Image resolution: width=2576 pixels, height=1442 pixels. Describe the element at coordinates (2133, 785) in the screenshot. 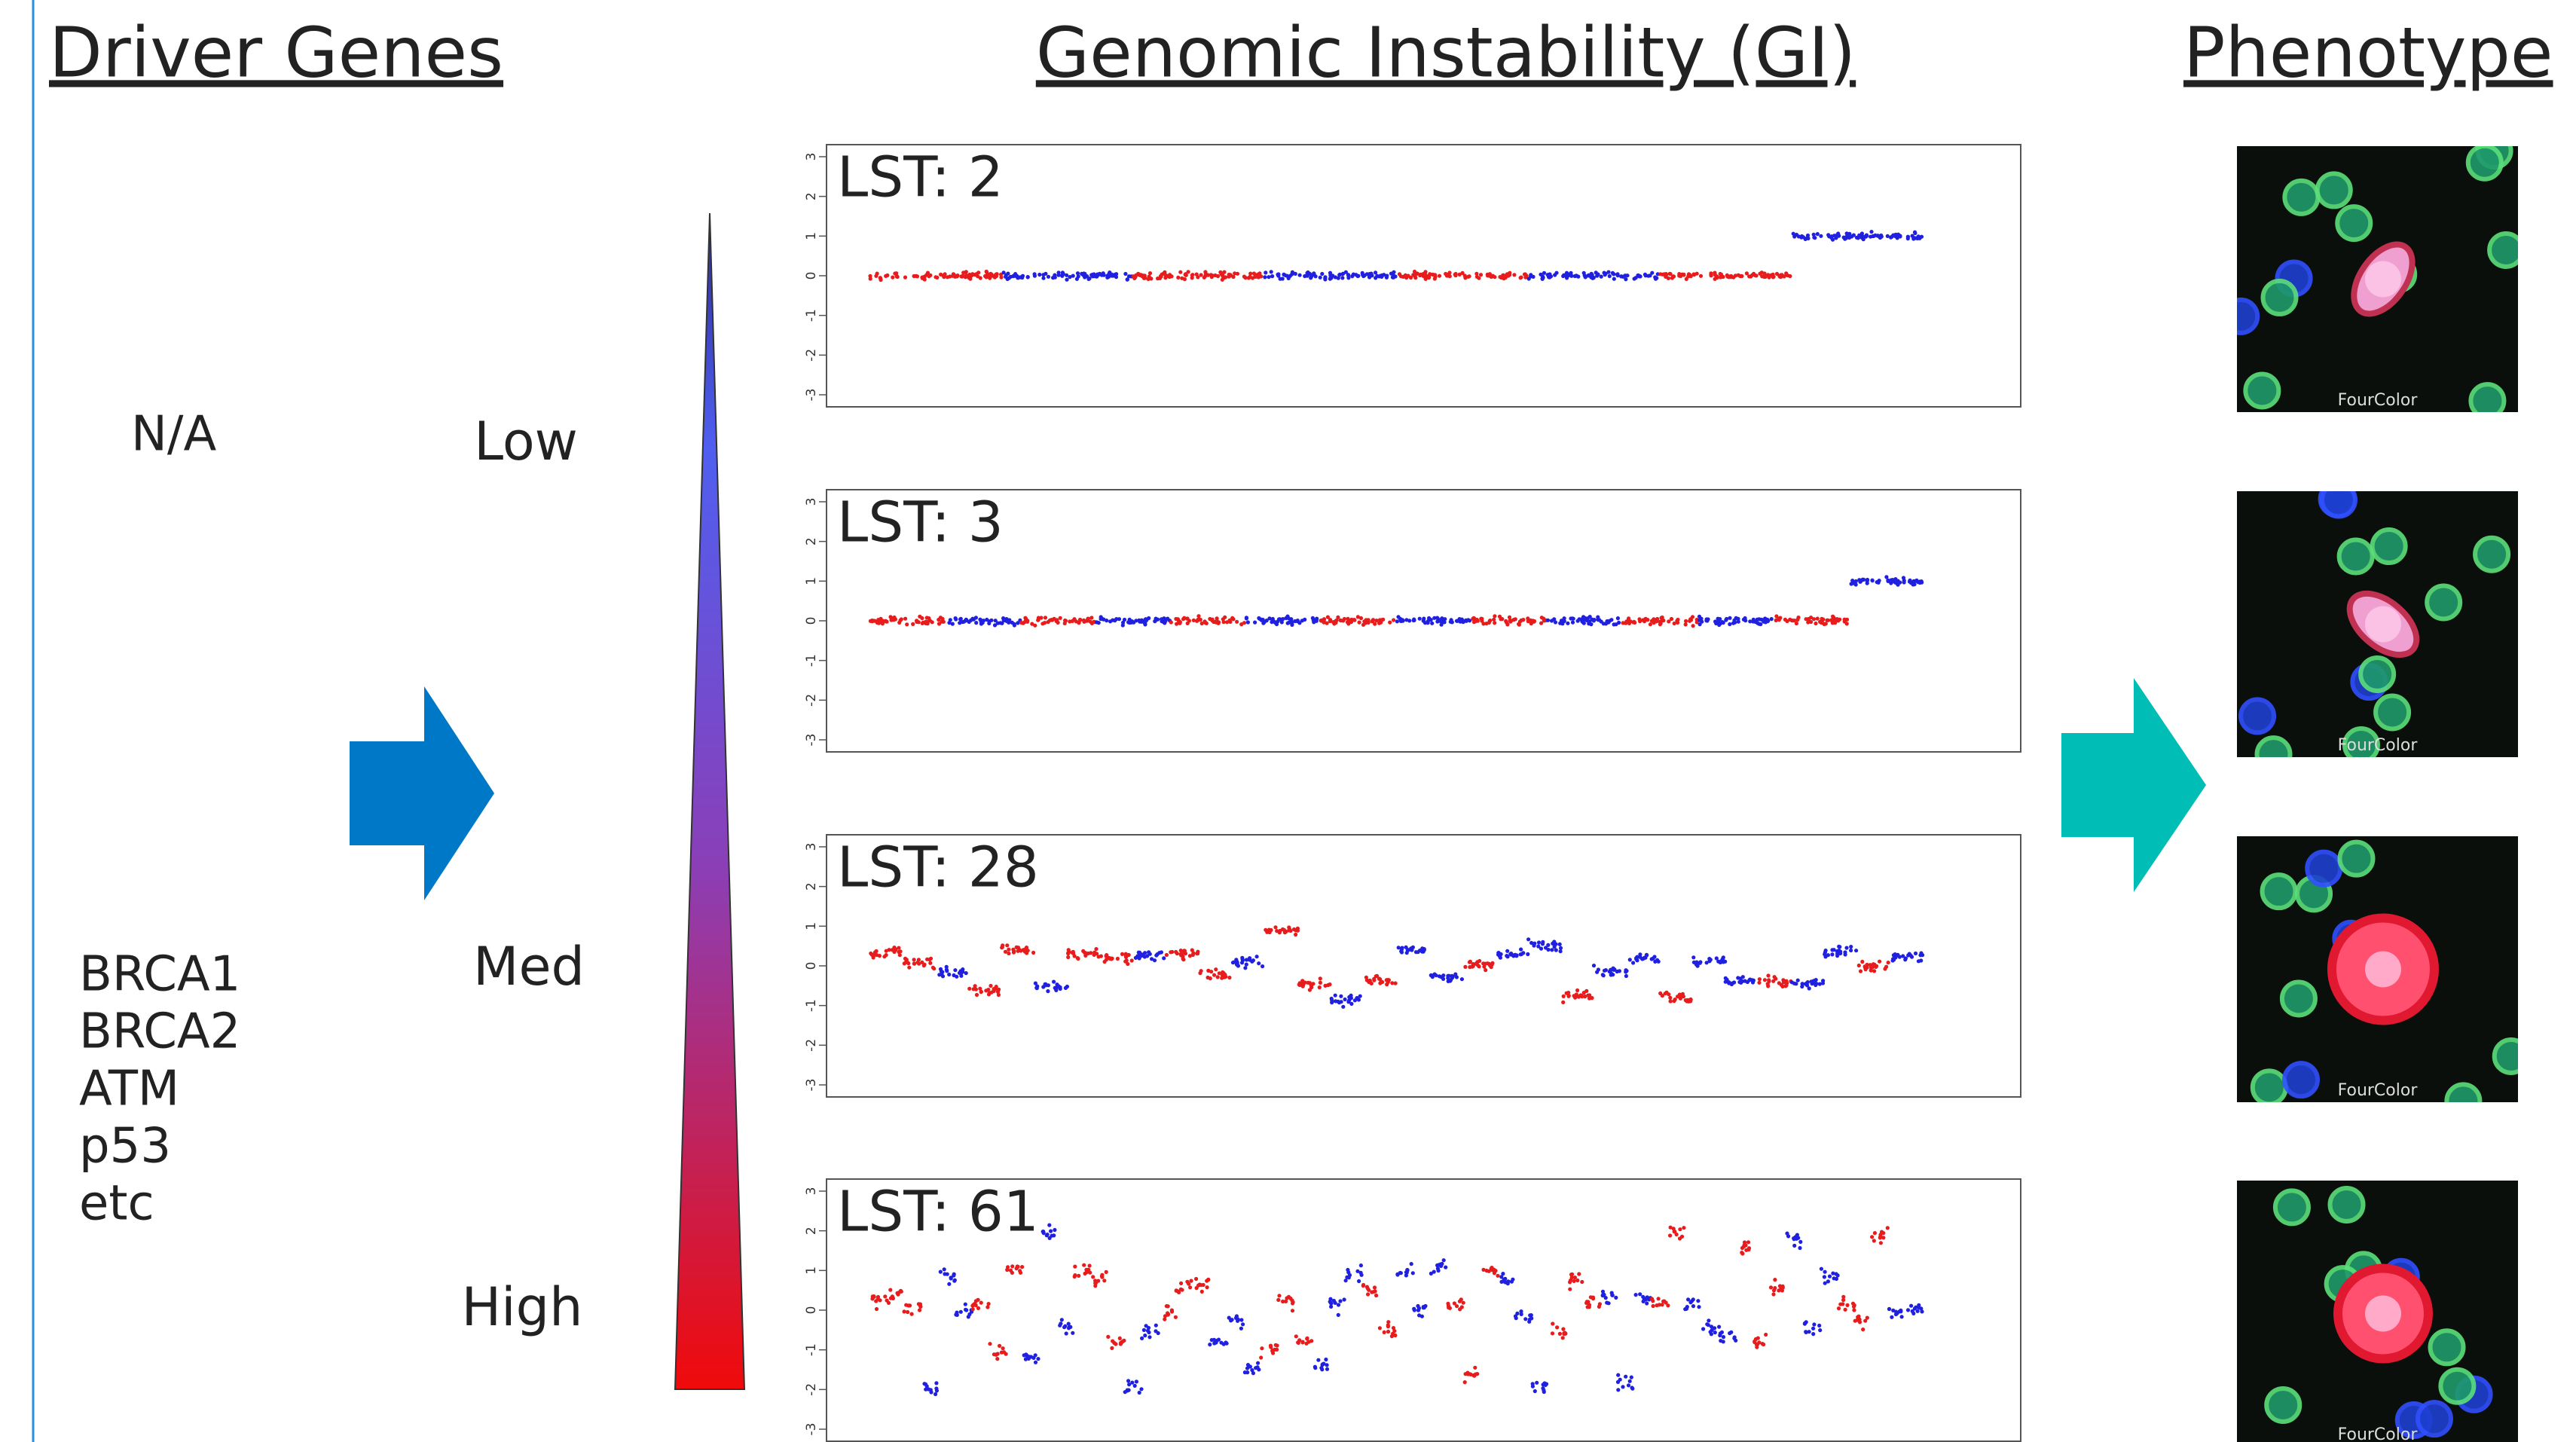

I see `arrow` at that location.